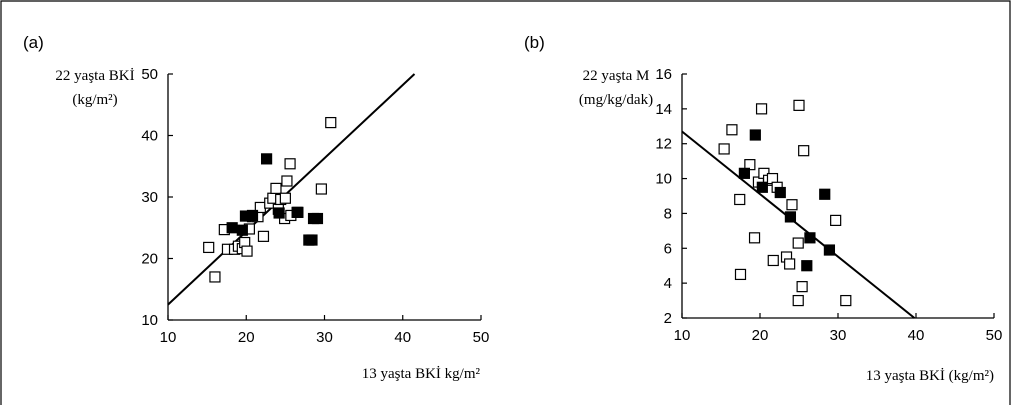 This screenshot has width=1011, height=405. Describe the element at coordinates (149, 259) in the screenshot. I see `panel-a-y-tick-label: 20` at that location.